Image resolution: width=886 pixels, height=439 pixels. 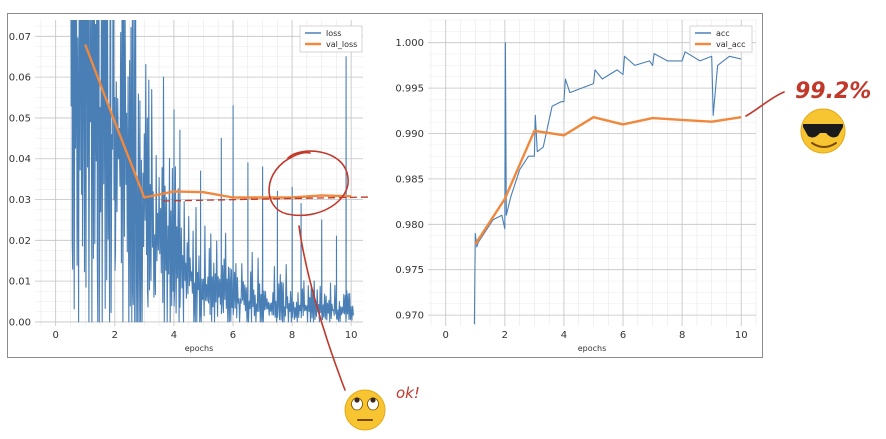 What do you see at coordinates (20, 78) in the screenshot?
I see `loss-y-tick-label: 0.06` at bounding box center [20, 78].